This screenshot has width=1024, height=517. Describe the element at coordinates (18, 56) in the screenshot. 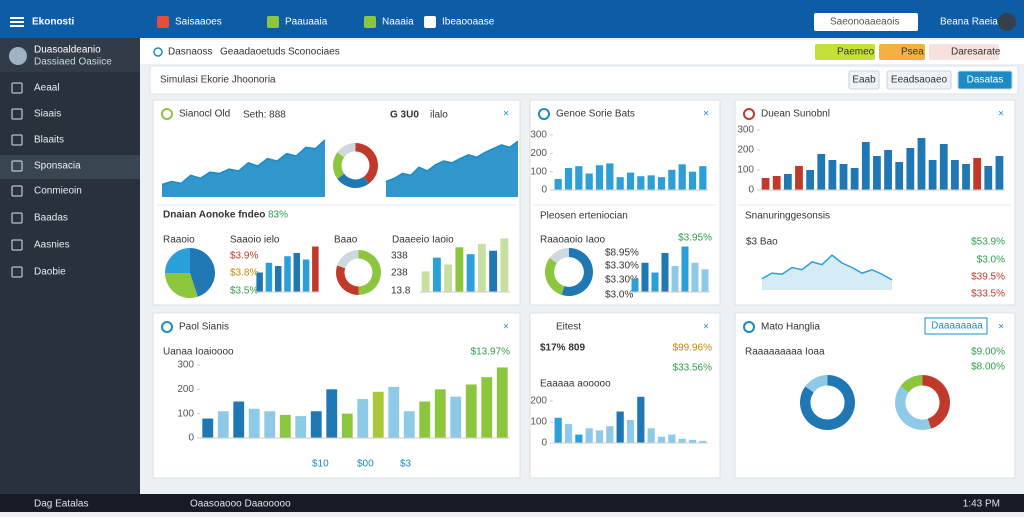

I see `avatar` at that location.